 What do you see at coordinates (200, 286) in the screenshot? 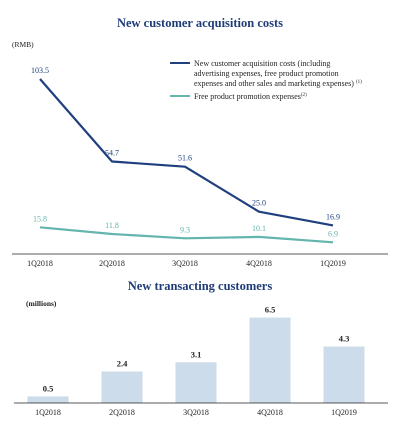
I see `transacting-customers-title: New transacting customers` at bounding box center [200, 286].